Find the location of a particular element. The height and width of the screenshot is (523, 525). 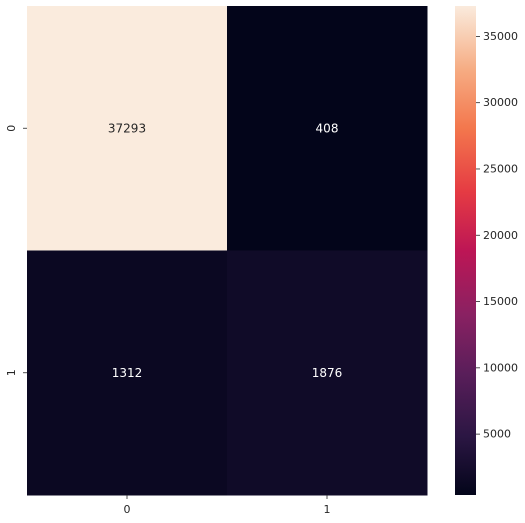

heatmap-cell-label-r0-c0: 37293 is located at coordinates (127, 128).